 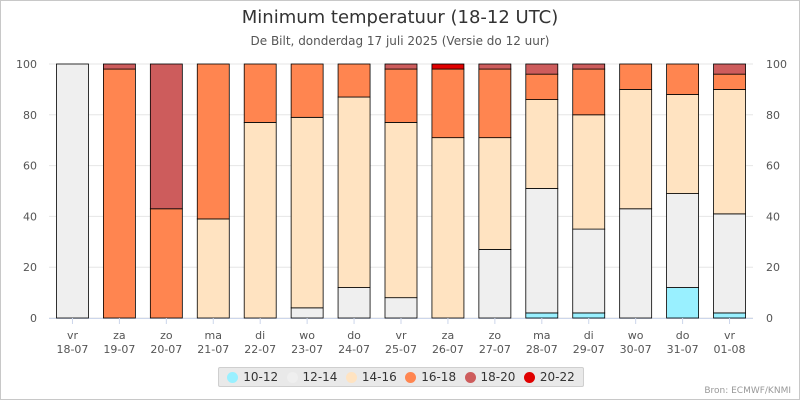 What do you see at coordinates (30, 166) in the screenshot?
I see `y-tick-label-left: 60` at bounding box center [30, 166].